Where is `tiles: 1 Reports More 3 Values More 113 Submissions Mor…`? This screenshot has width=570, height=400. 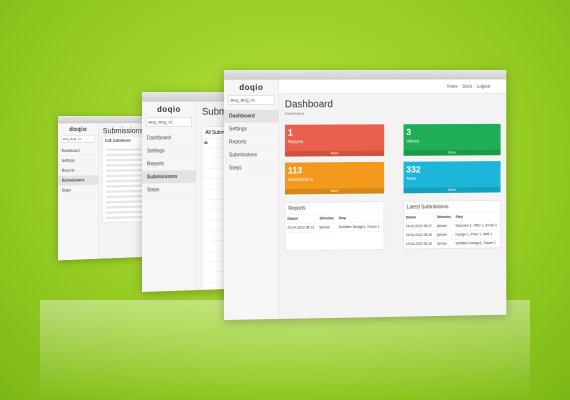 tiles: 1 Reports More 3 Values More 113 Submissions Mor… is located at coordinates (392, 159).